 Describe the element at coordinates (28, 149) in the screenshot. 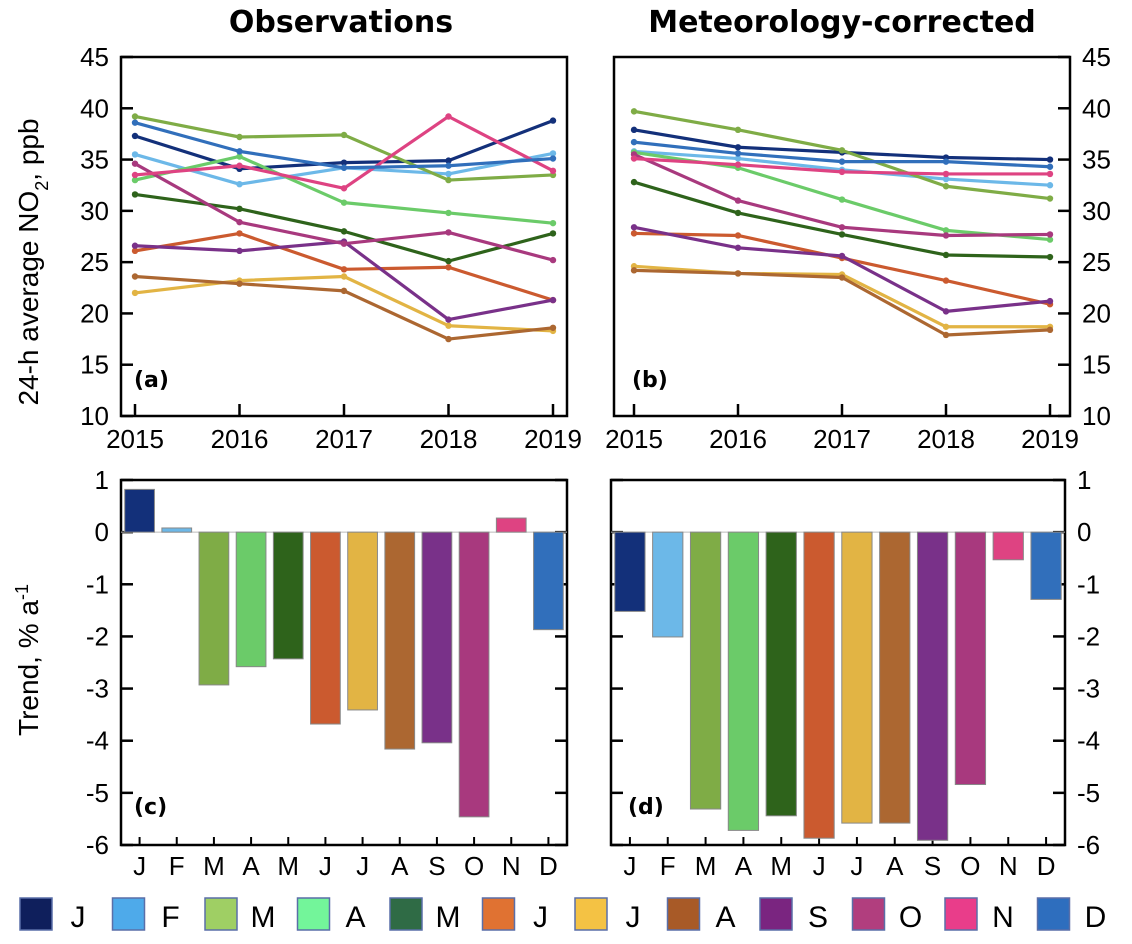

I see `y-axis-label-no2-unit: , ppb` at that location.